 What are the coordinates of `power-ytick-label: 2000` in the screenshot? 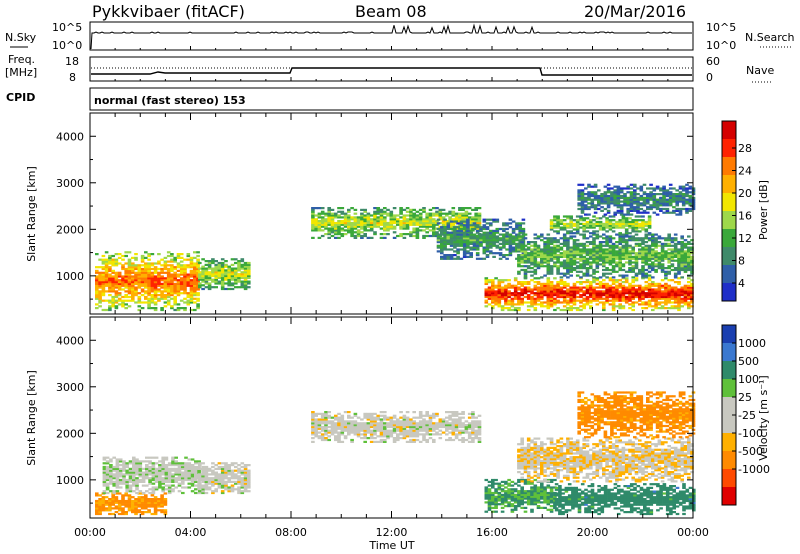 It's located at (70, 229).